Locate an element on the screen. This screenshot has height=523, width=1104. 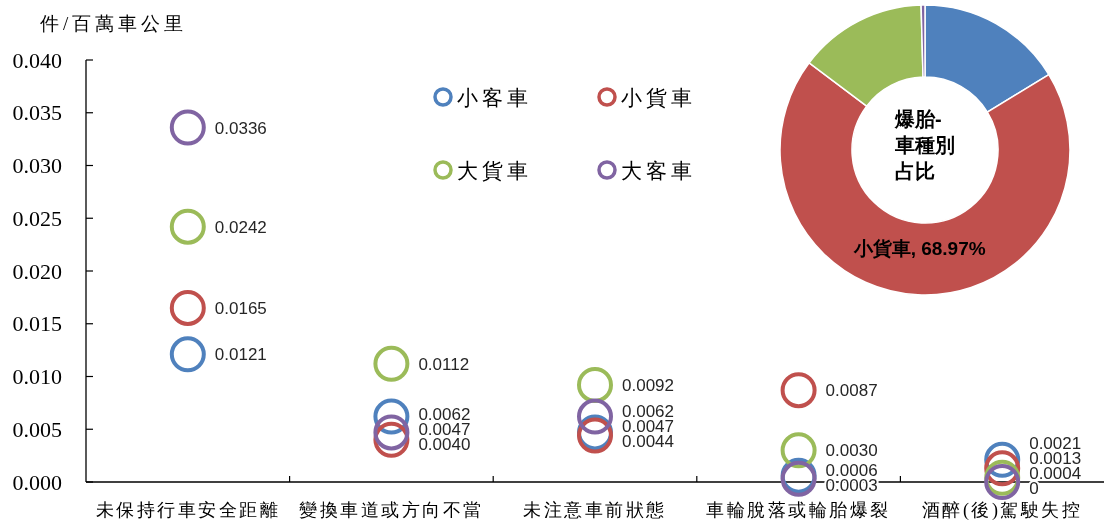
legend-label: 大貨車 is located at coordinates (494, 171).